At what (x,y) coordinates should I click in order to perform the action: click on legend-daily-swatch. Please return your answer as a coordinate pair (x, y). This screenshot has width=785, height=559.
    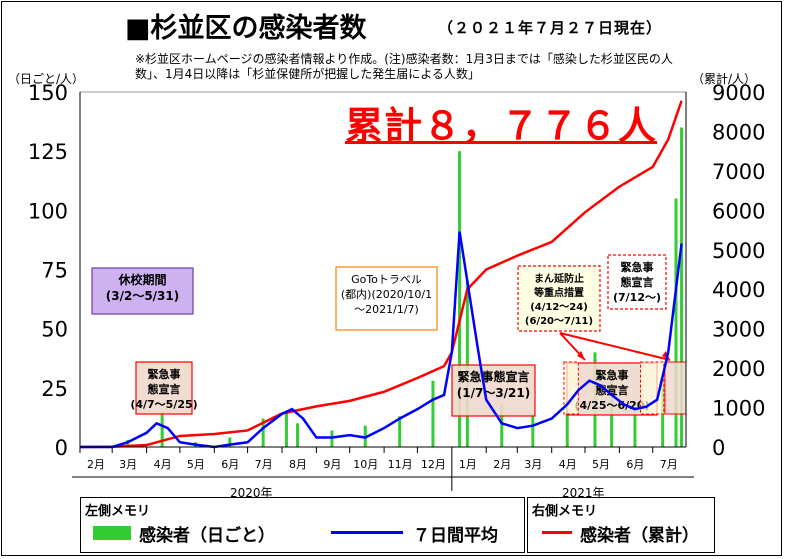
    Looking at the image, I should click on (112, 533).